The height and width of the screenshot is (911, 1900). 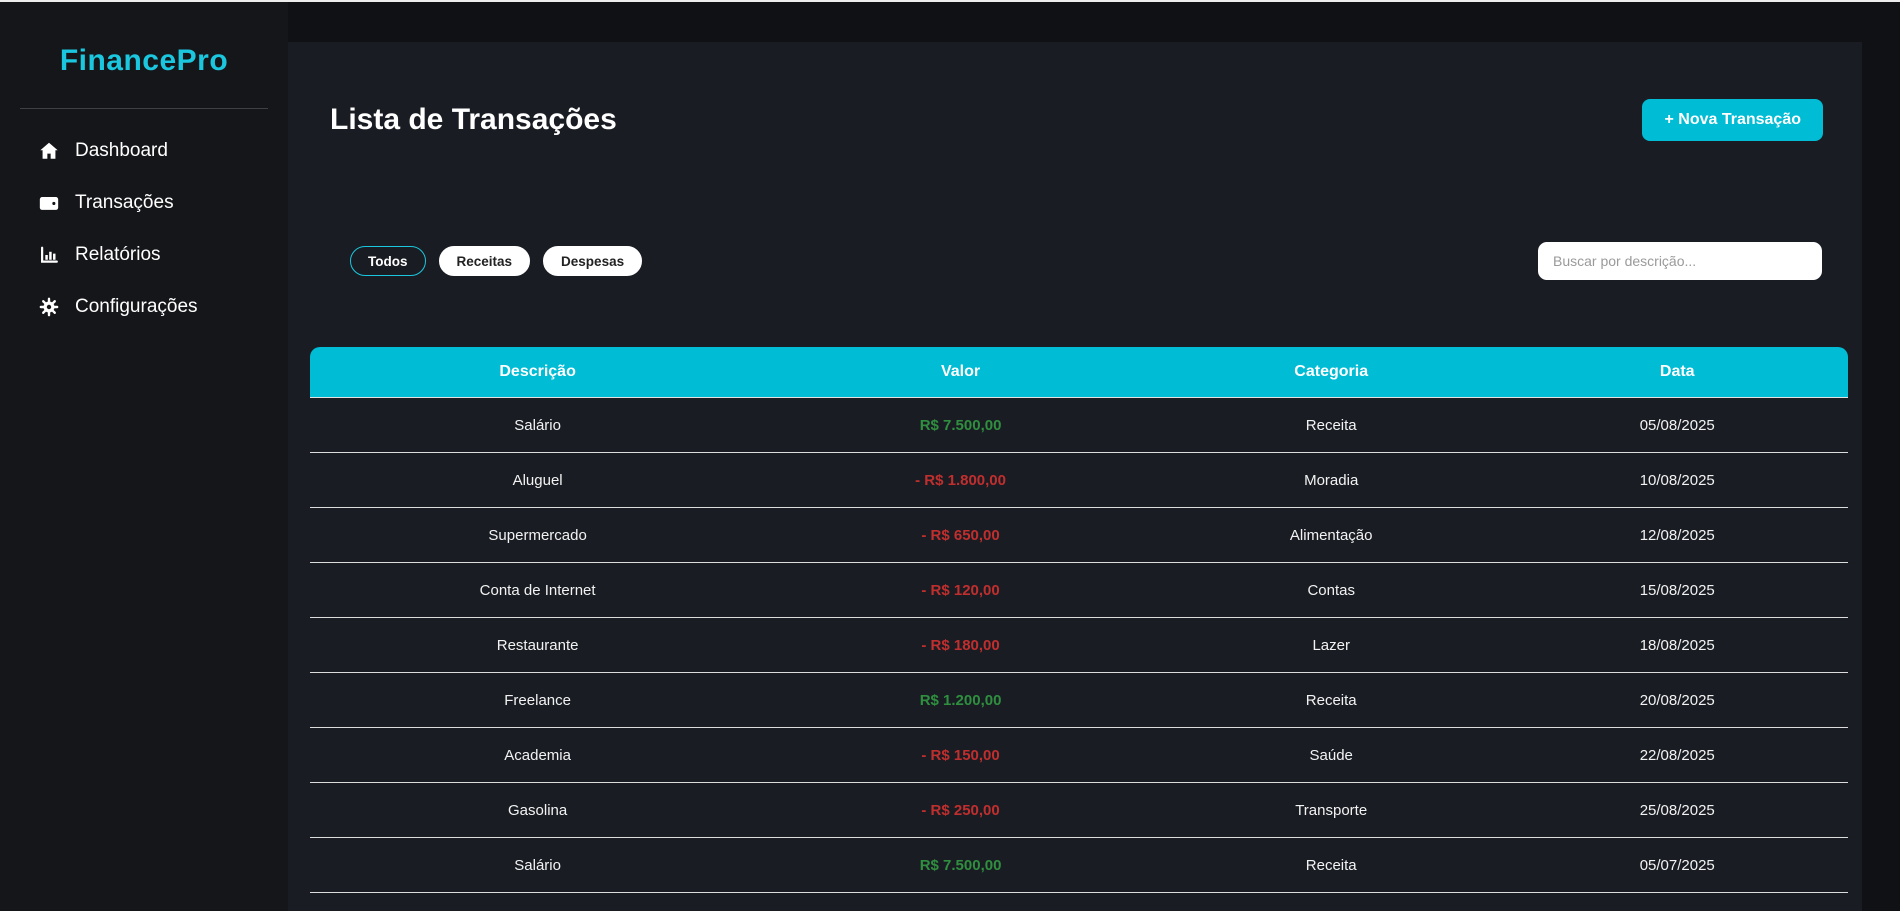 What do you see at coordinates (1079, 700) in the screenshot?
I see `table-row: Freelance R$ 1.200,00 Receita 20/08/2025` at bounding box center [1079, 700].